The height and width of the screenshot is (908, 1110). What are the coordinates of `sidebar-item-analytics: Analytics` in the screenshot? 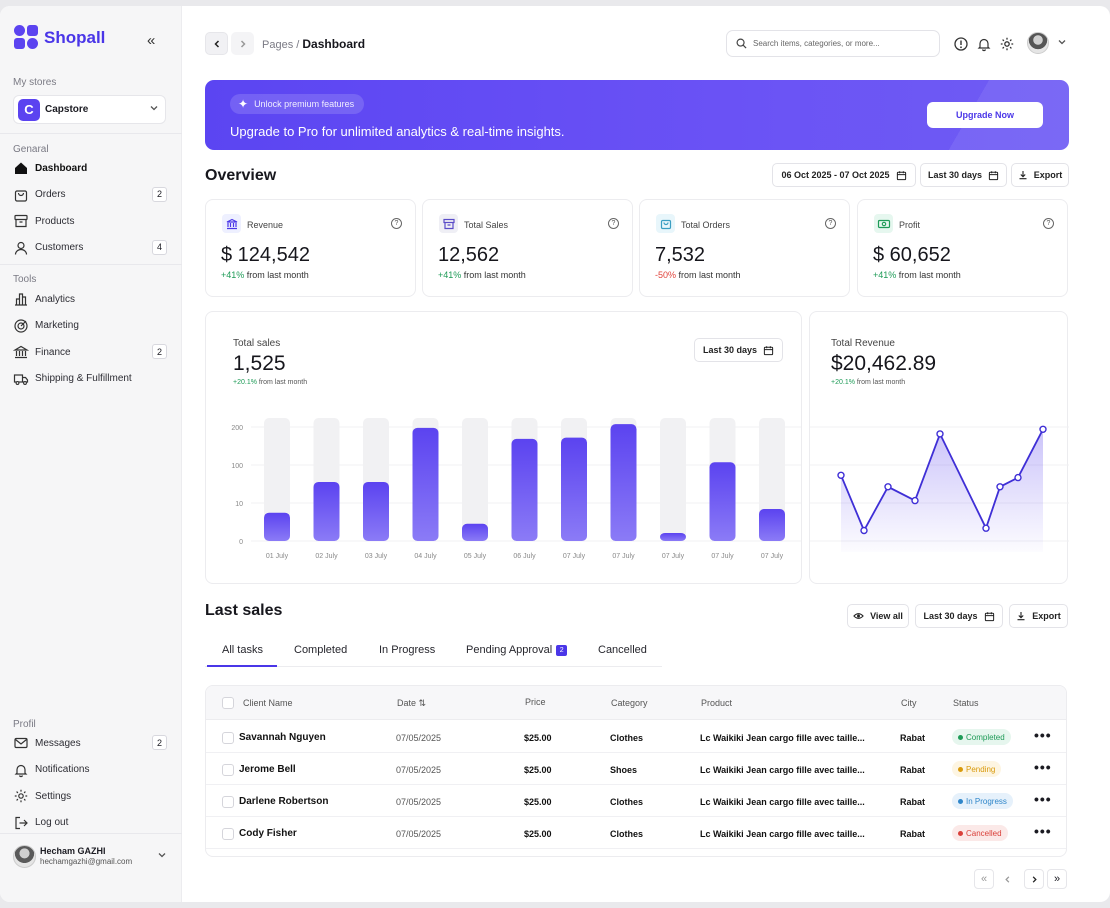 It's located at (90, 299).